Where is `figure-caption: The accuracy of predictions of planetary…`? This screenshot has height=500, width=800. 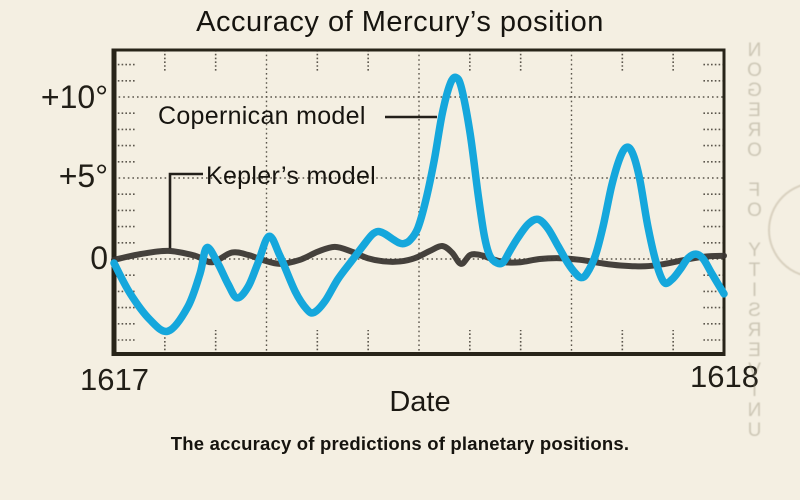
figure-caption: The accuracy of predictions of planetary… is located at coordinates (400, 443).